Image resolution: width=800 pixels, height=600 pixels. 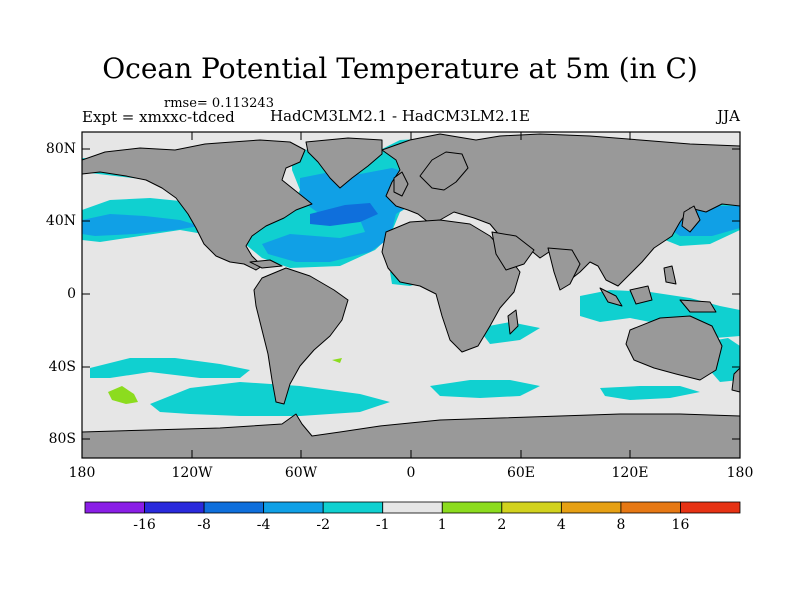 What do you see at coordinates (444, 171) in the screenshot?
I see `land-scandinavia` at bounding box center [444, 171].